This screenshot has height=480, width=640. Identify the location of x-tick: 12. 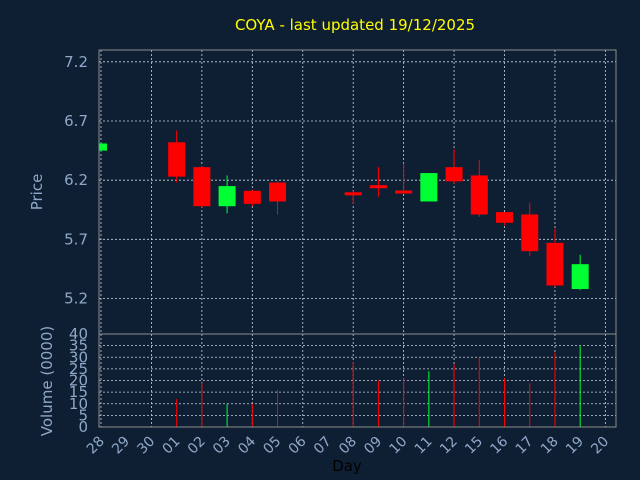
(449, 446).